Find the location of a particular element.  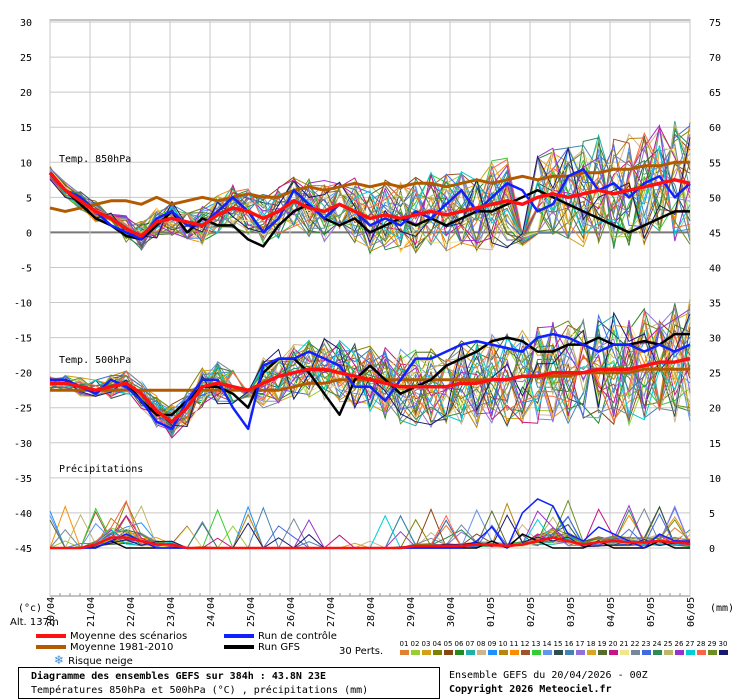

perturbation-number: 13 is located at coordinates (536, 644).